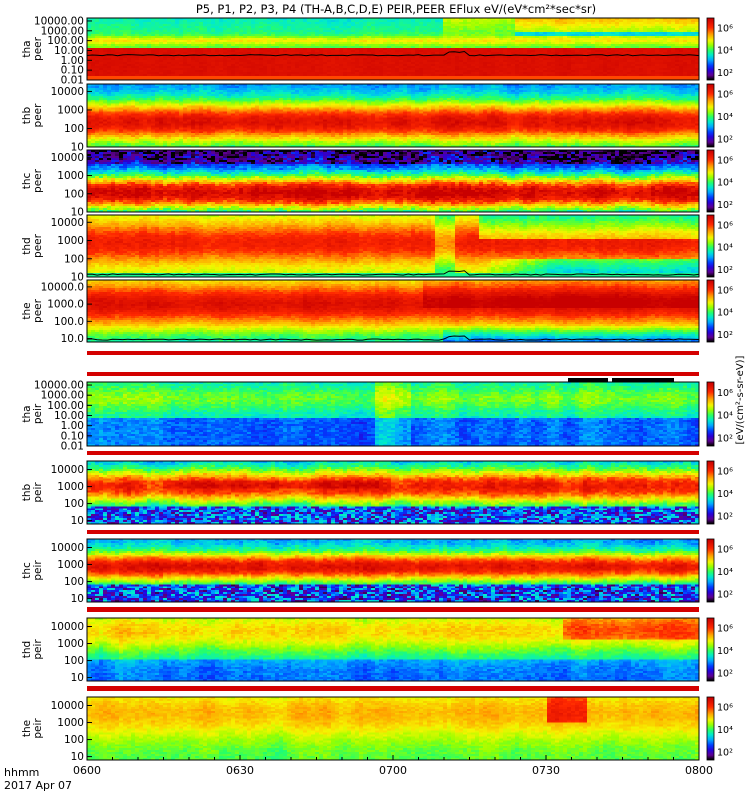 The width and height of the screenshot is (750, 800). Describe the element at coordinates (393, 649) in the screenshot. I see `spectrogram-thd-peir` at that location.